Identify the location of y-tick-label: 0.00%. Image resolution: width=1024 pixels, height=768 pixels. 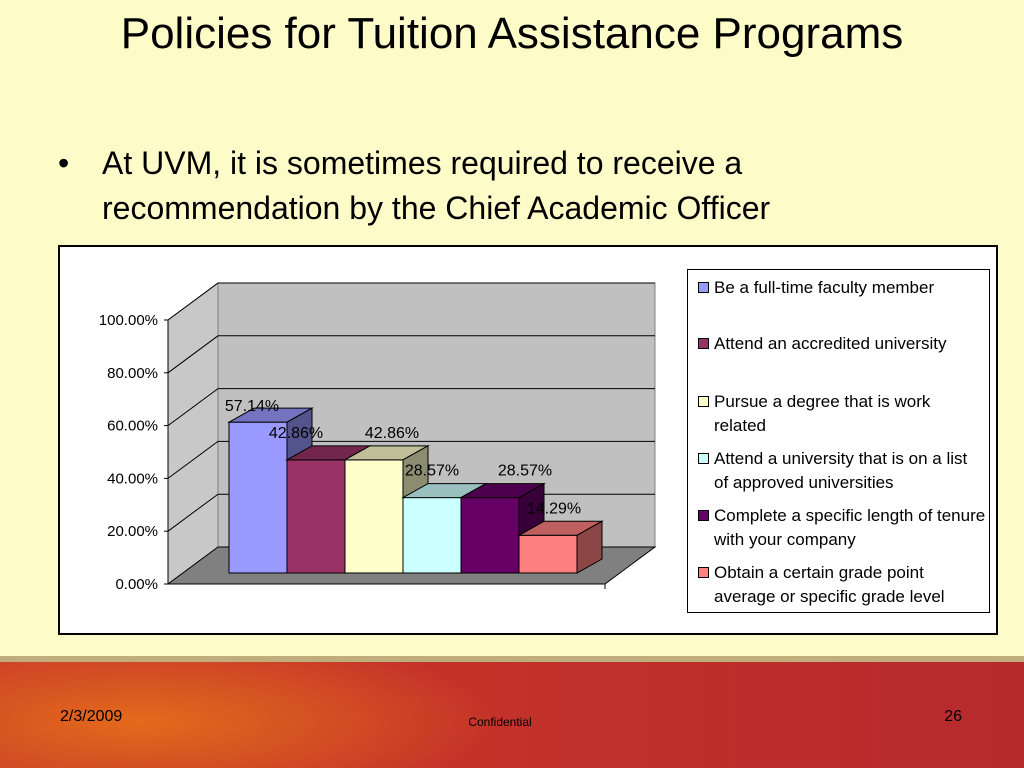
(136, 584).